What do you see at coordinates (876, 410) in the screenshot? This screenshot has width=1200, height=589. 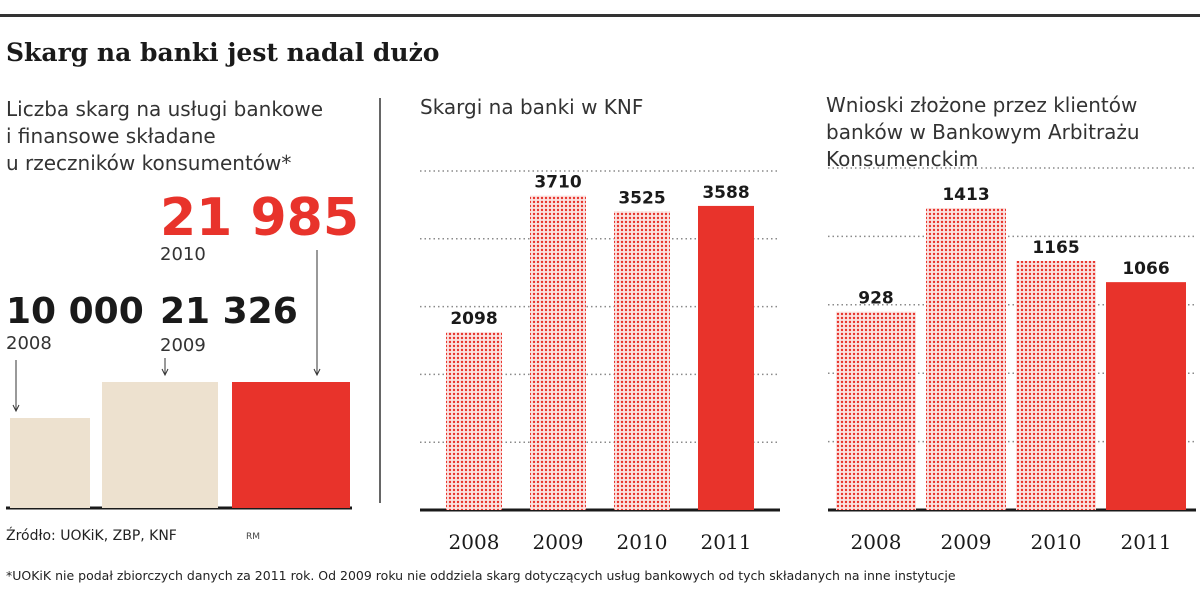 I see `chart2-bar-2008` at bounding box center [876, 410].